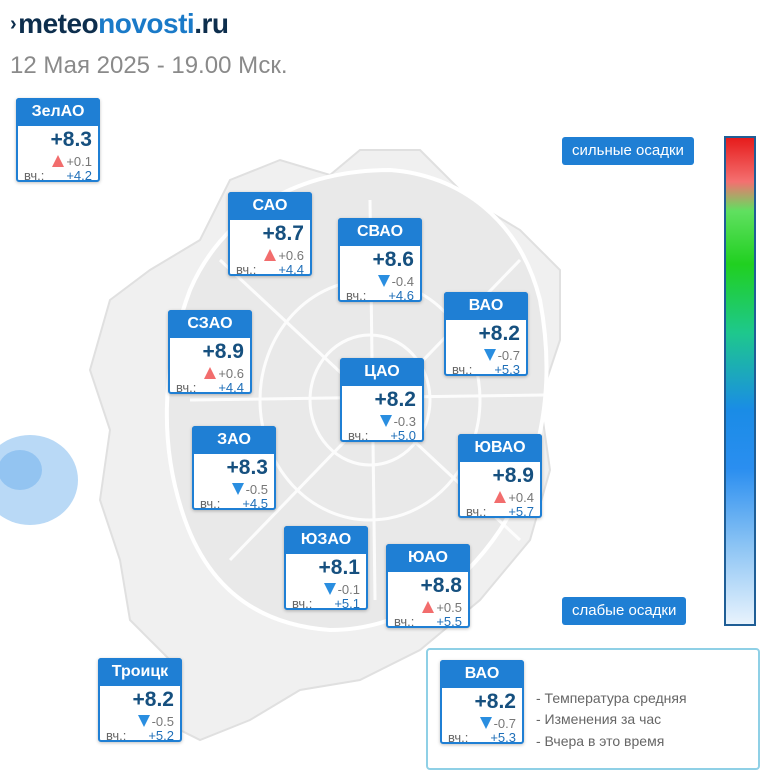  I want to click on district-card-zelao: ЗелАО +8.3 +0.1 вч.: +4.2, so click(58, 140).